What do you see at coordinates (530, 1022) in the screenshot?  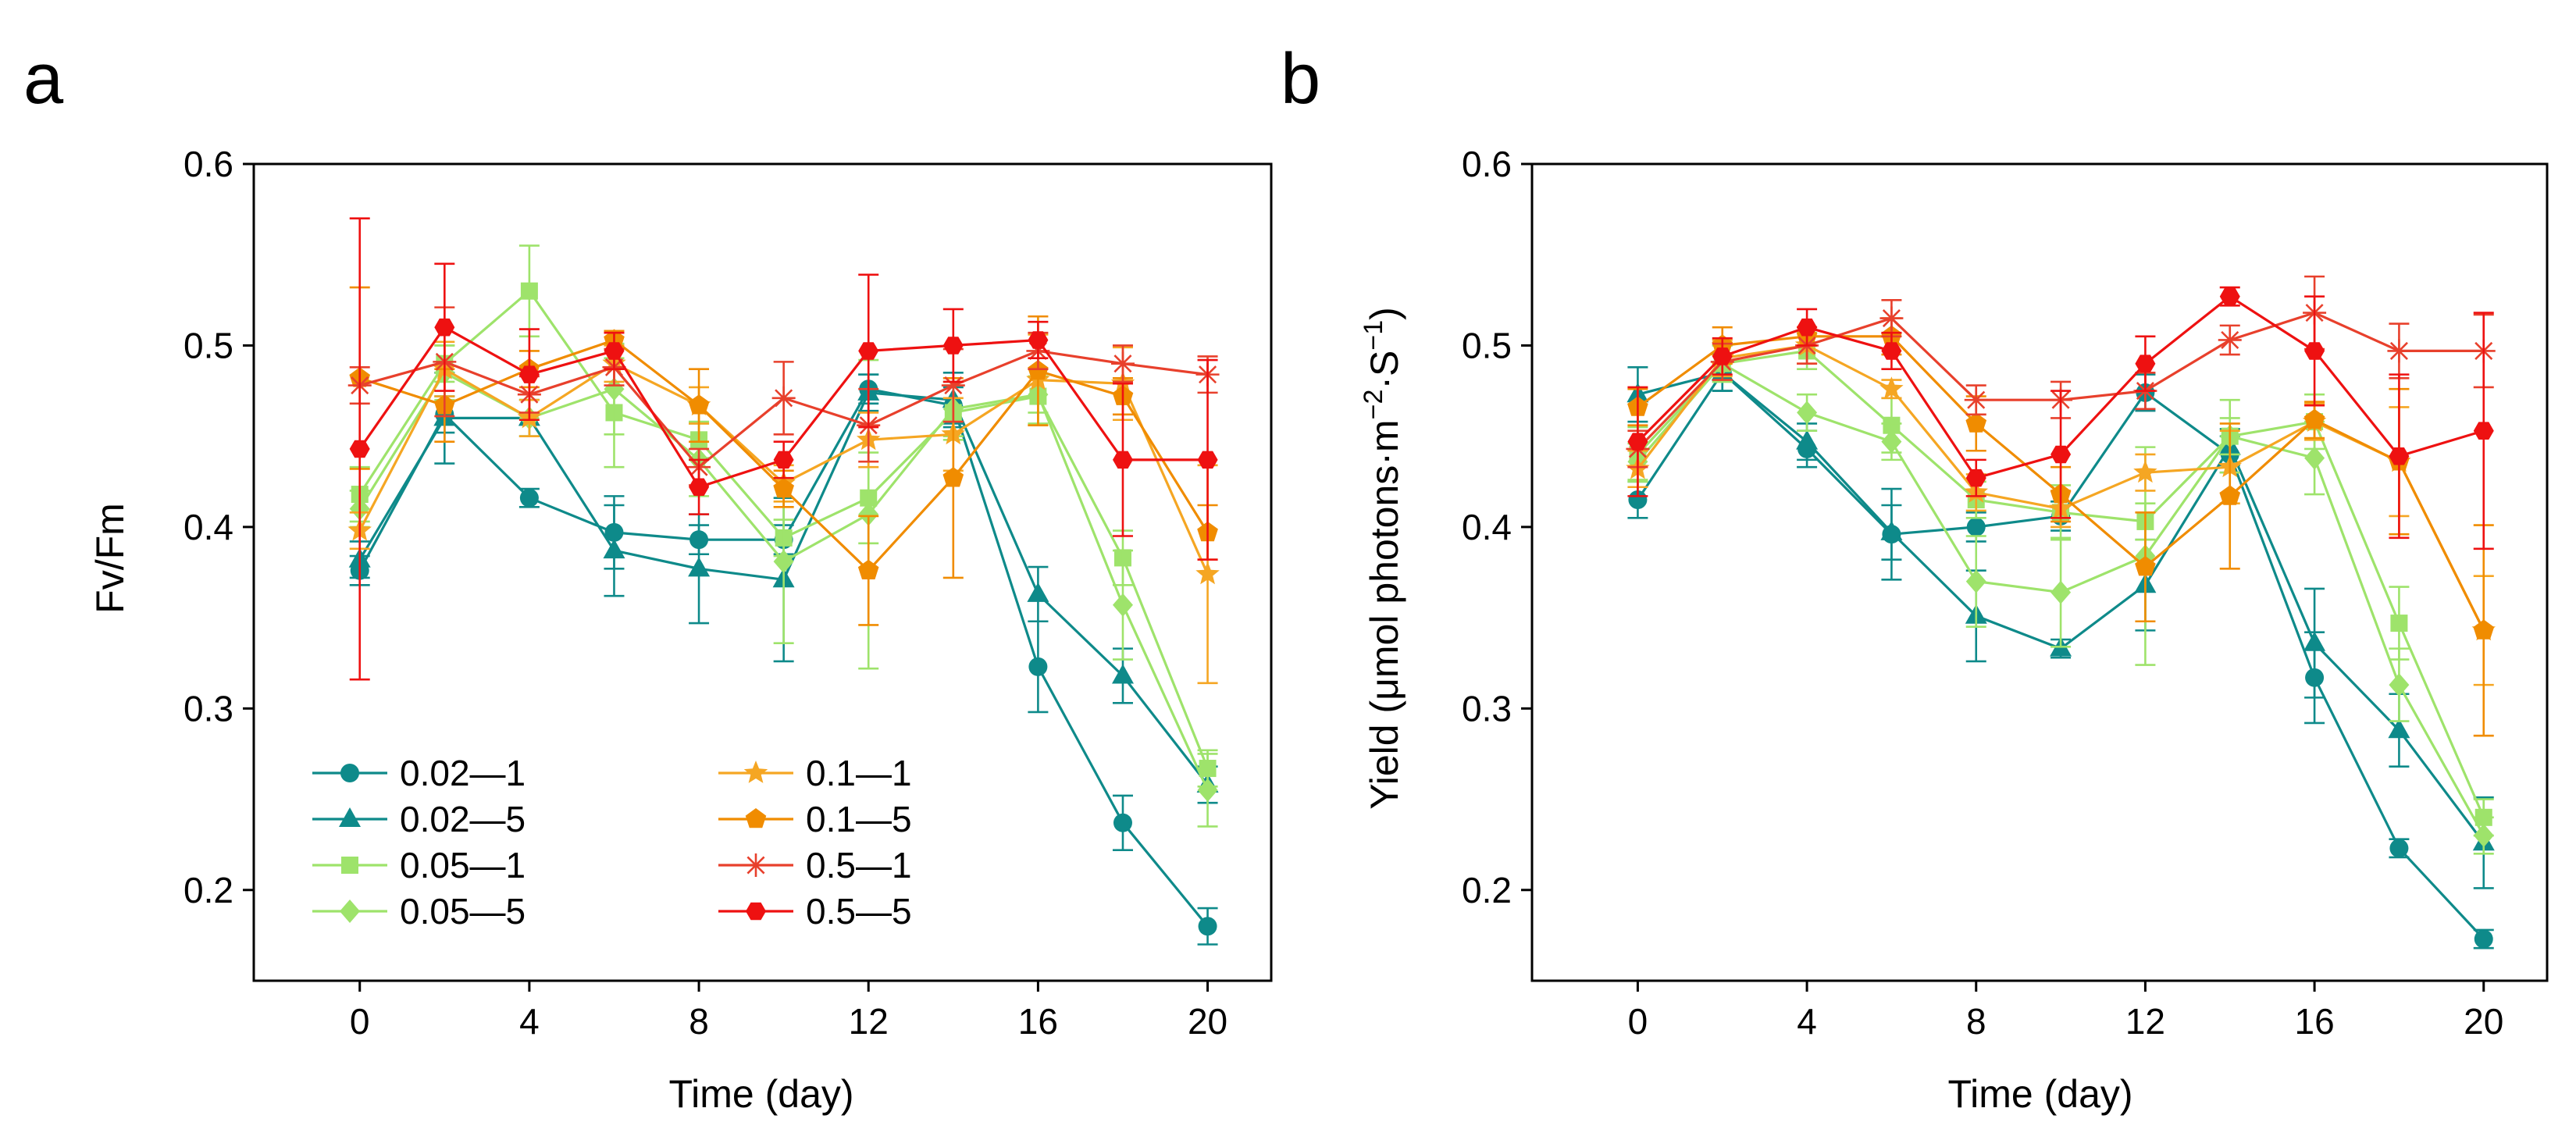 I see `x-tick-label: 4` at bounding box center [530, 1022].